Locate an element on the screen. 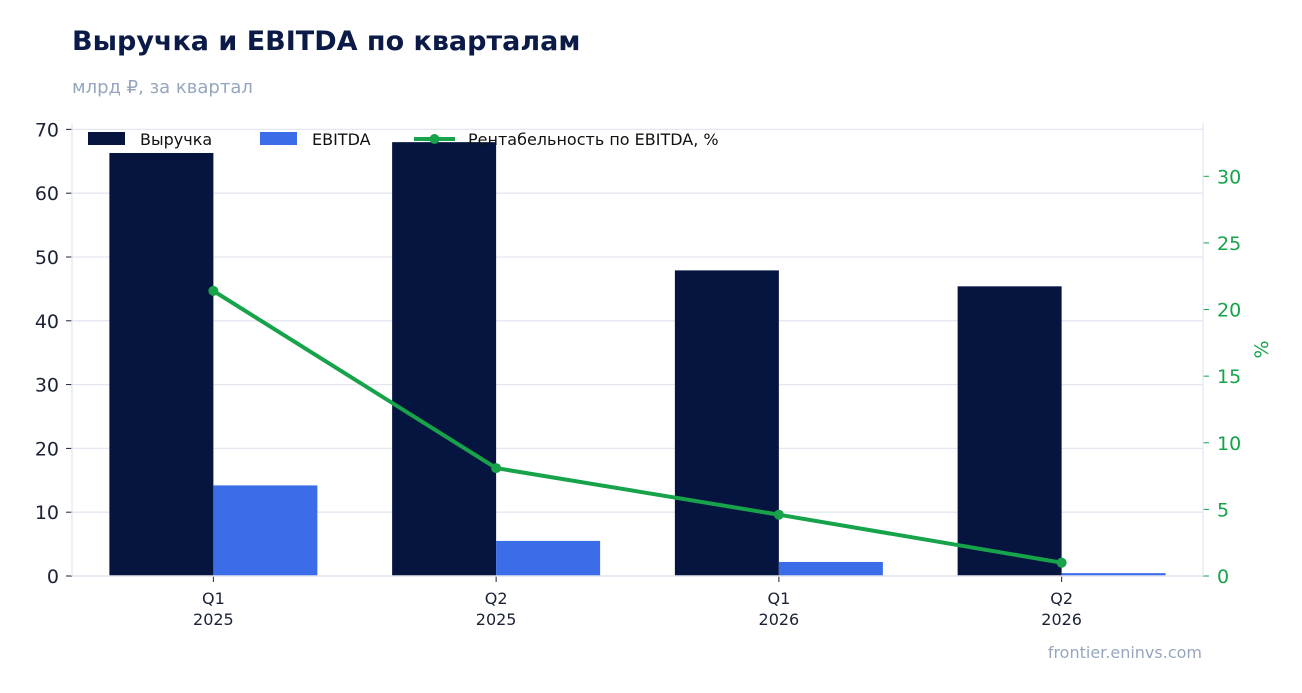 The width and height of the screenshot is (1302, 693). y-left-tick-label: 0 is located at coordinates (53, 577).